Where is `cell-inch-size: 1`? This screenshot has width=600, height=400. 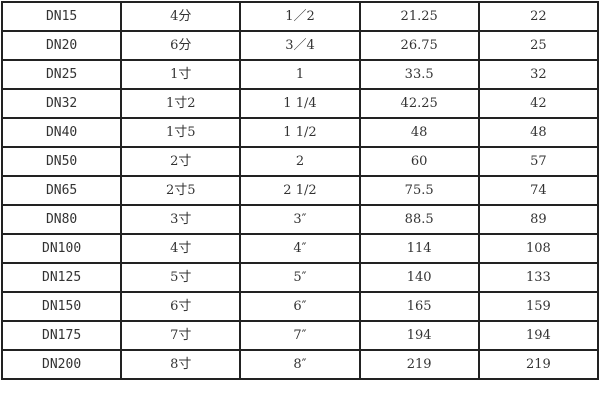
cell-inch-size: 1 is located at coordinates (300, 74).